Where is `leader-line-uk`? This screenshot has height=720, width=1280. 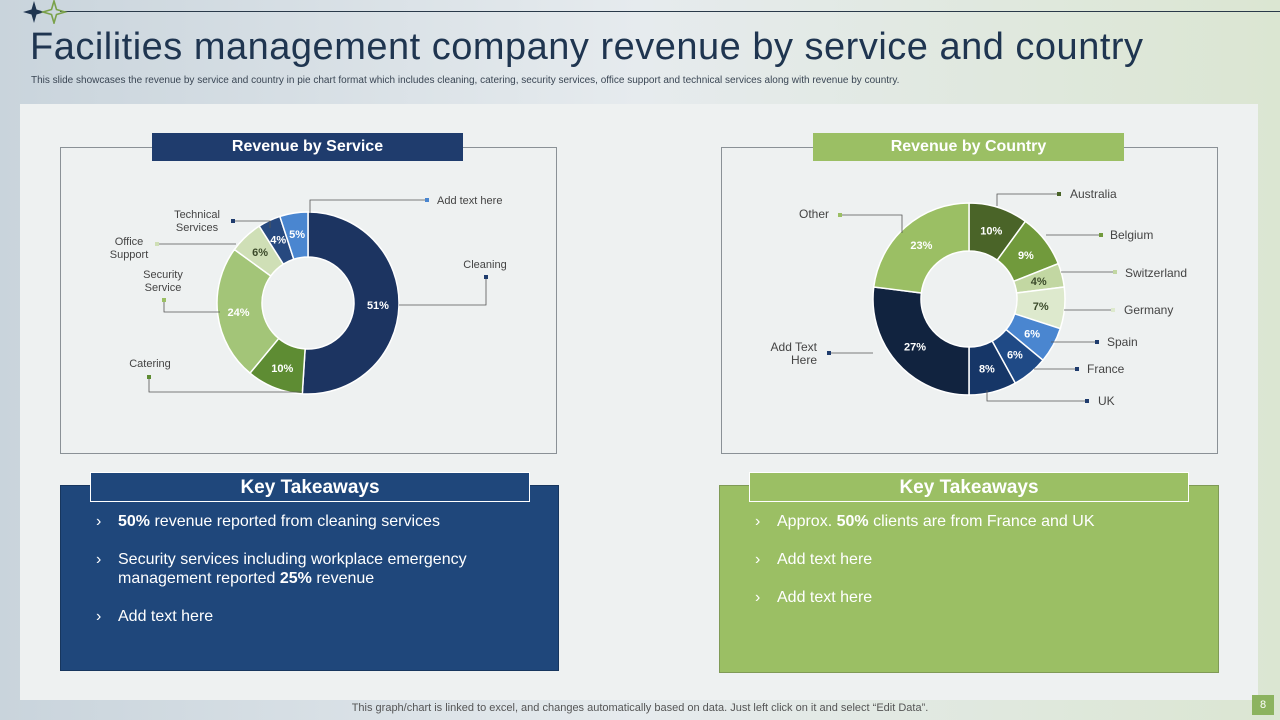
leader-line-uk is located at coordinates (1036, 396).